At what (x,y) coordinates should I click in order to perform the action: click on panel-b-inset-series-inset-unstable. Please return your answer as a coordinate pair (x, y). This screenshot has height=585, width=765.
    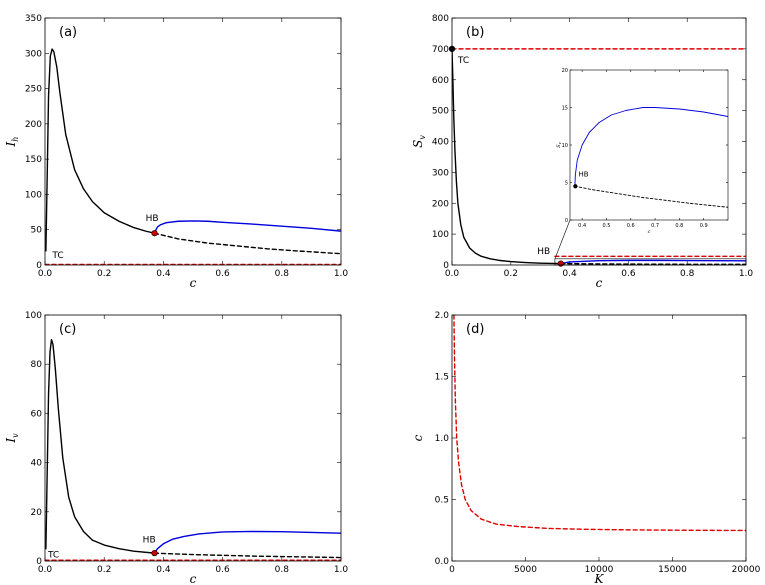
    Looking at the image, I should click on (651, 196).